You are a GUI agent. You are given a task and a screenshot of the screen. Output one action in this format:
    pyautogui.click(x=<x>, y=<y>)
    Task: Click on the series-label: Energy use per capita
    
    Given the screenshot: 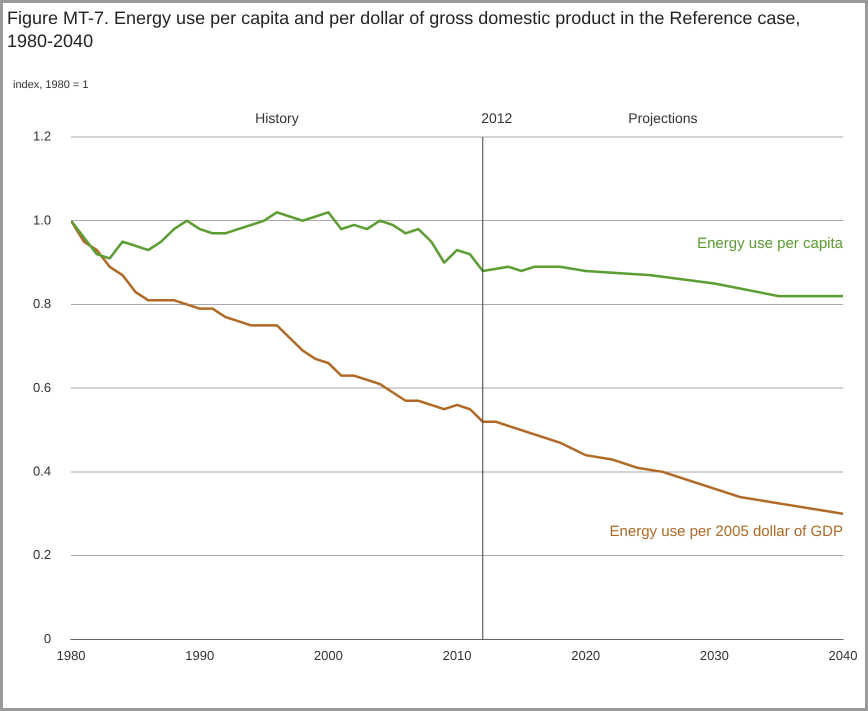 What is the action you would take?
    pyautogui.click(x=770, y=243)
    